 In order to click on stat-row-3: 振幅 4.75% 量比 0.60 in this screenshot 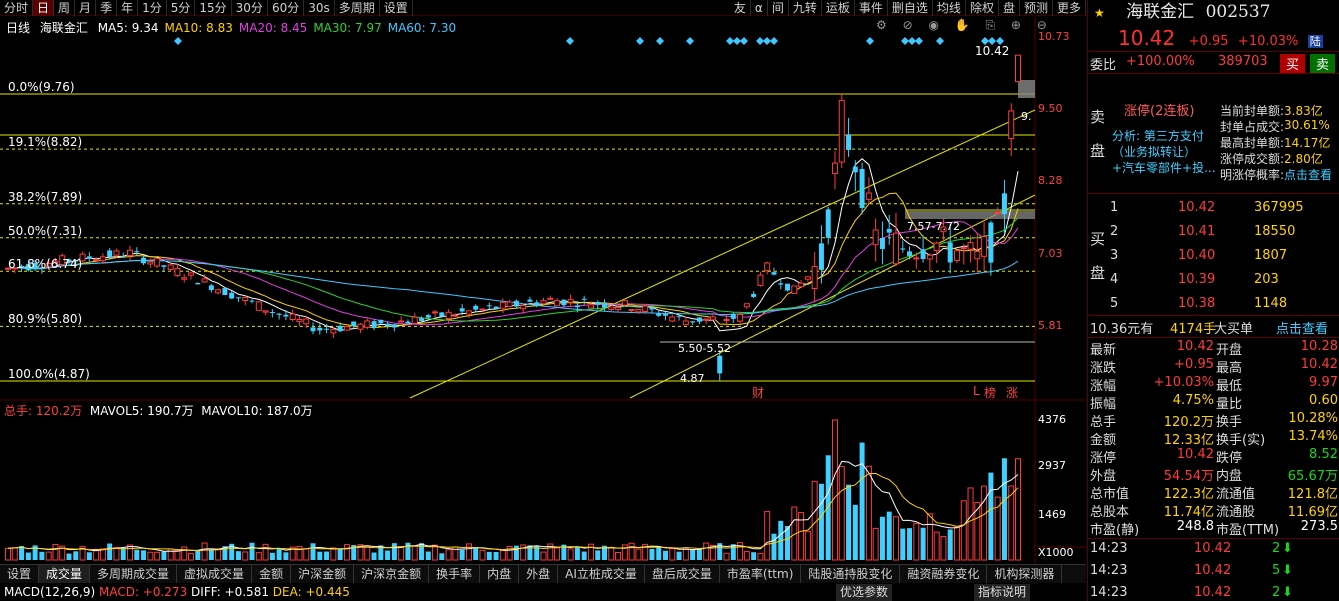, I will do `click(1213, 402)`.